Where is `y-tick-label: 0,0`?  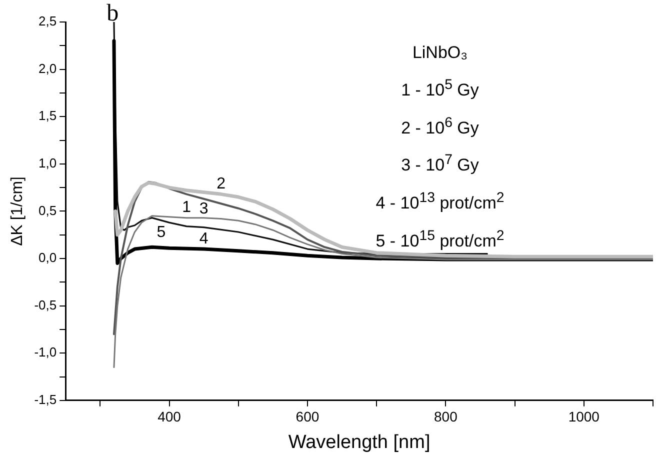 y-tick-label: 0,0 is located at coordinates (47, 258).